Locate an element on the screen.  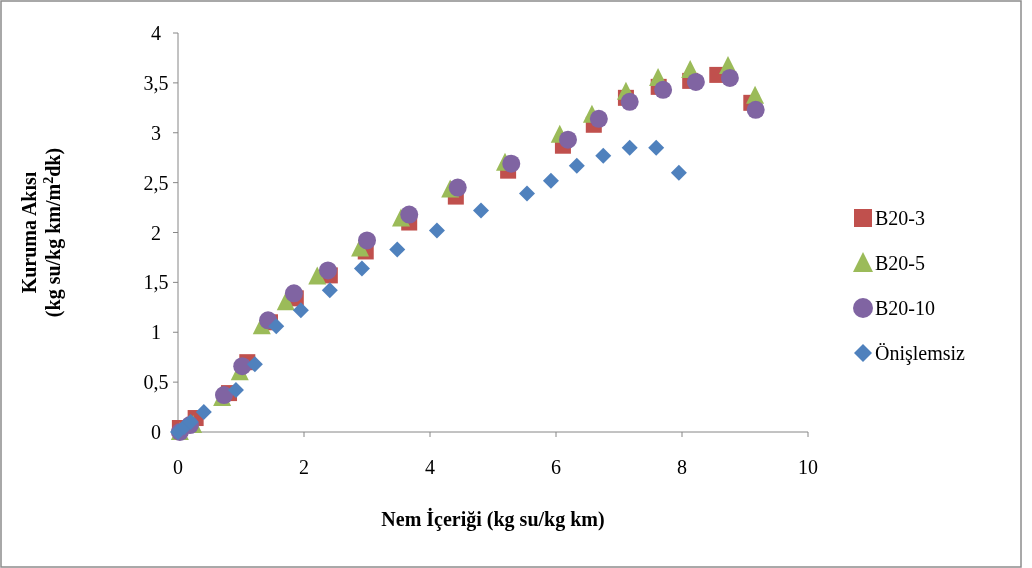
x-tick-label: 4 is located at coordinates (430, 467).